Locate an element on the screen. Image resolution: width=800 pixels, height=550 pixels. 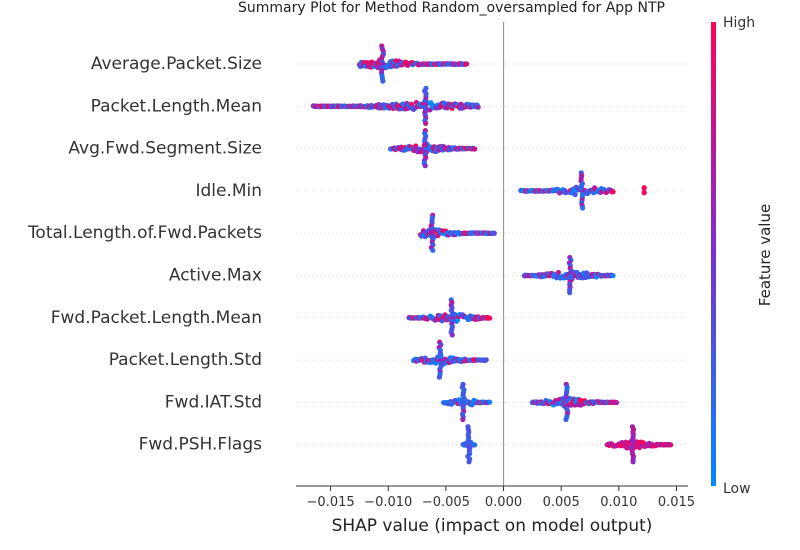
feature-label: Fwd.Packet.Length.Mean is located at coordinates (156, 318).